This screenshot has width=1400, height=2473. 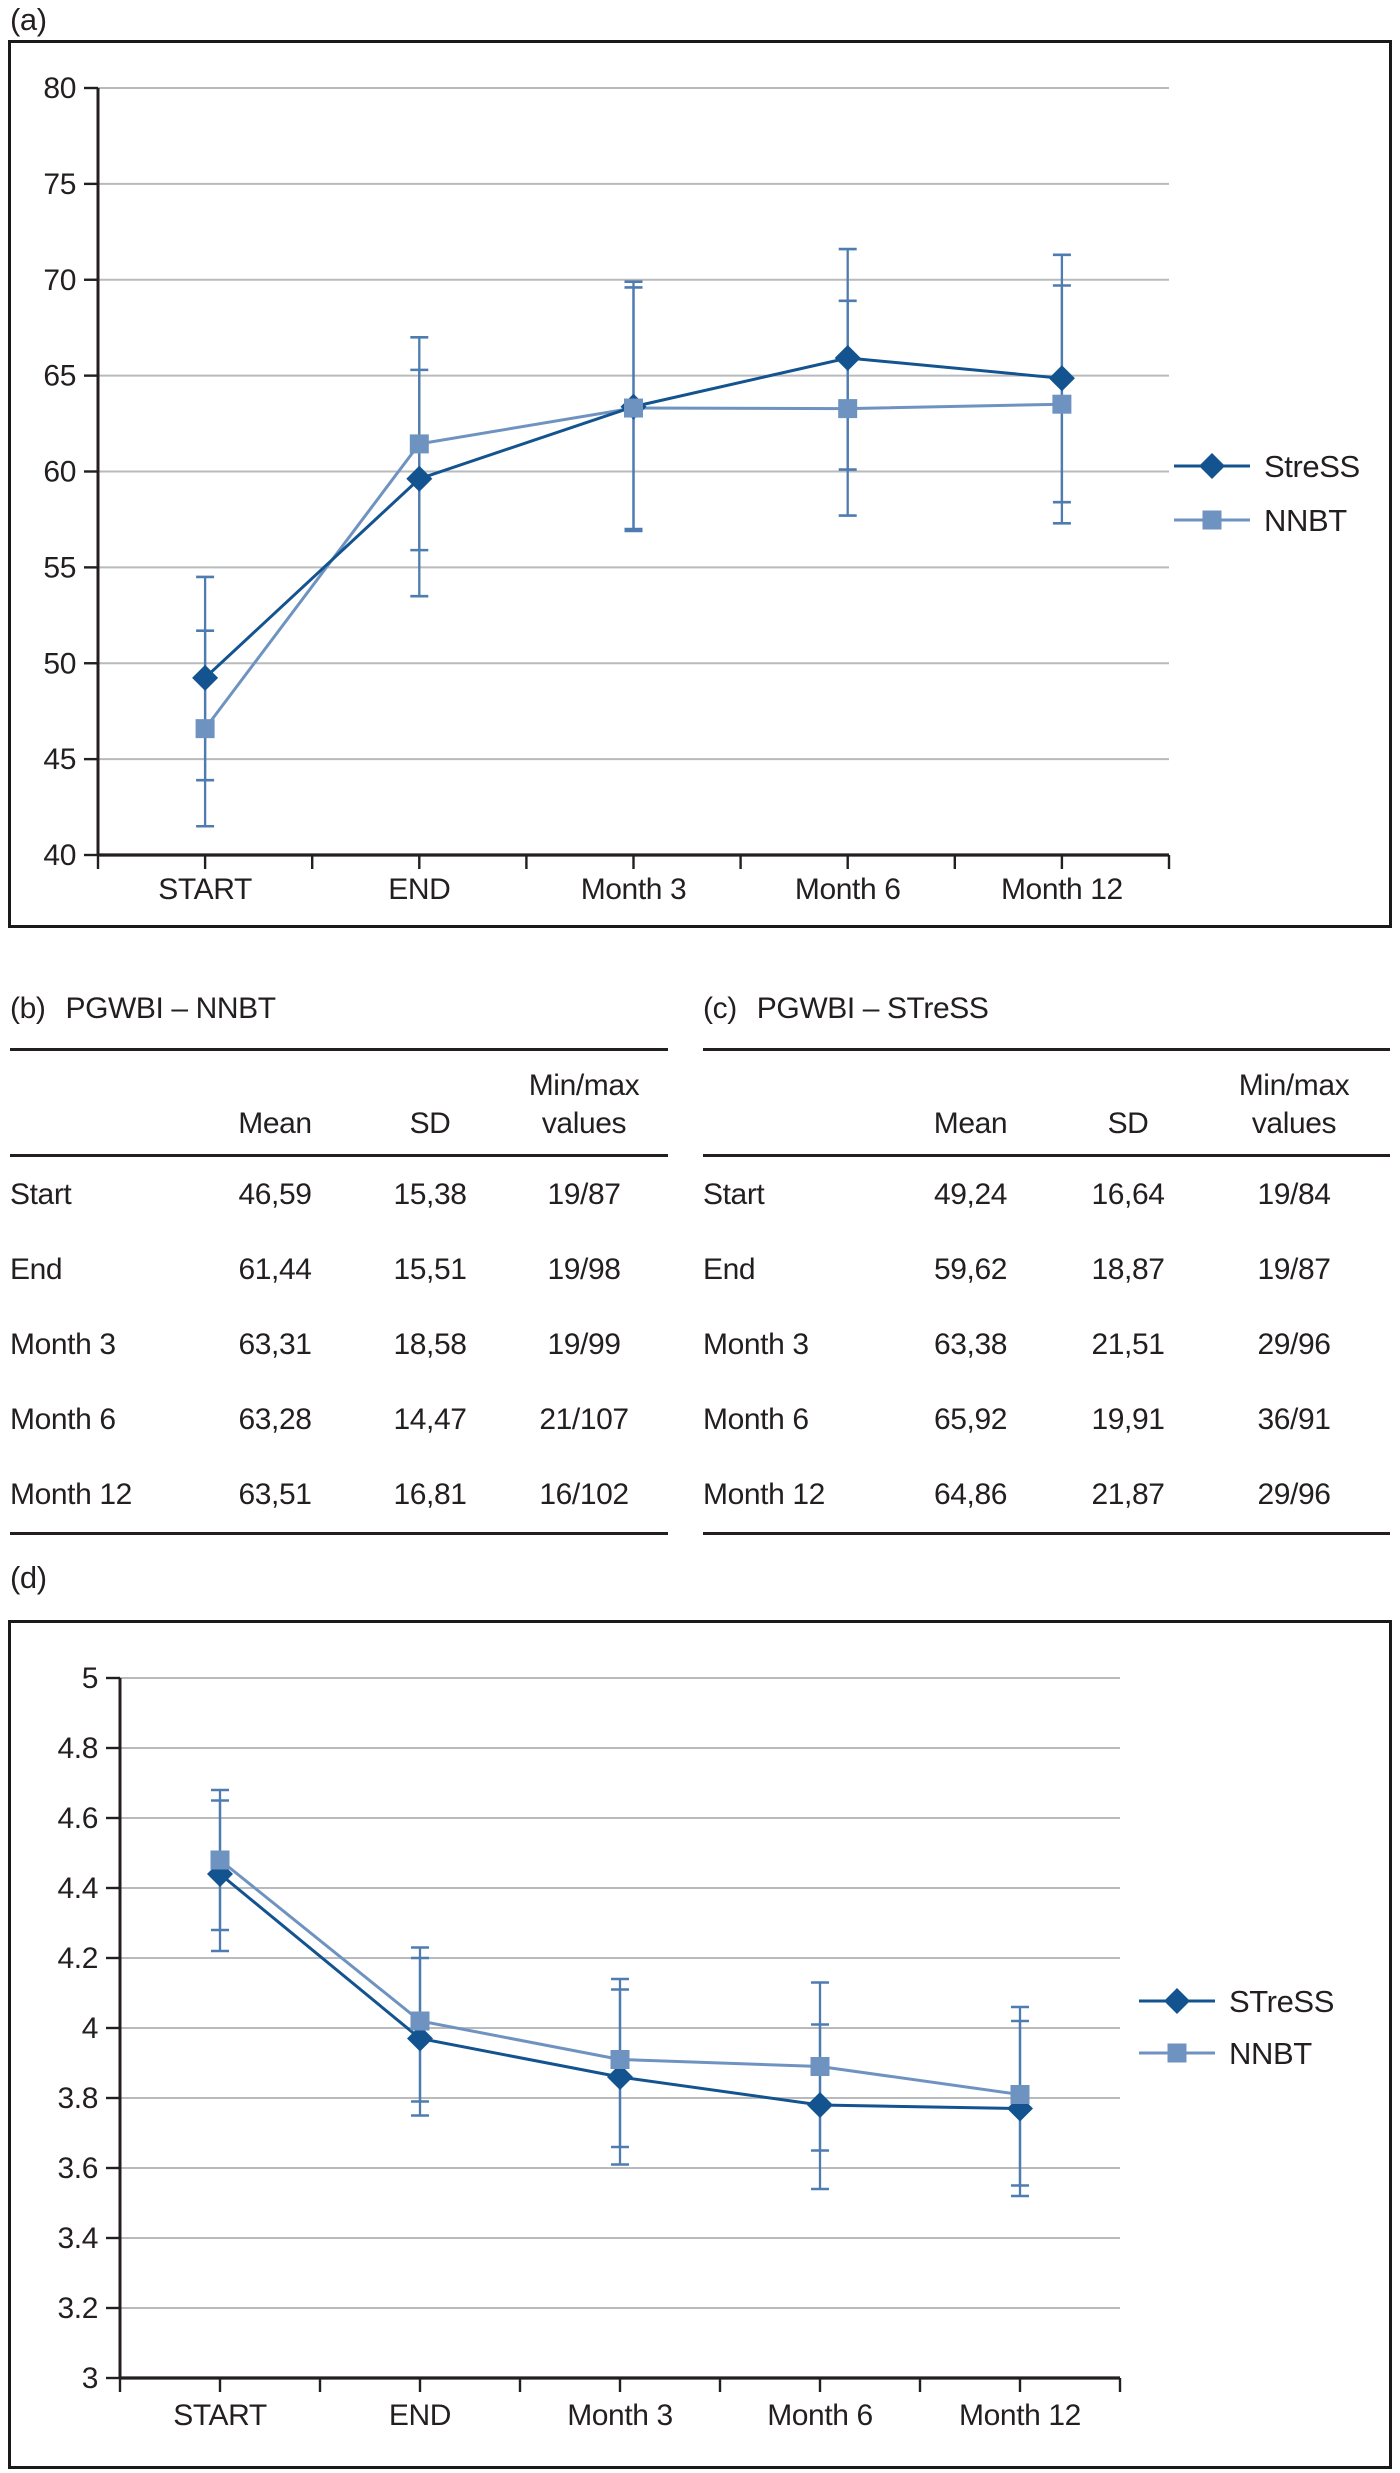 I want to click on table-cell: 59,62, so click(x=970, y=1269).